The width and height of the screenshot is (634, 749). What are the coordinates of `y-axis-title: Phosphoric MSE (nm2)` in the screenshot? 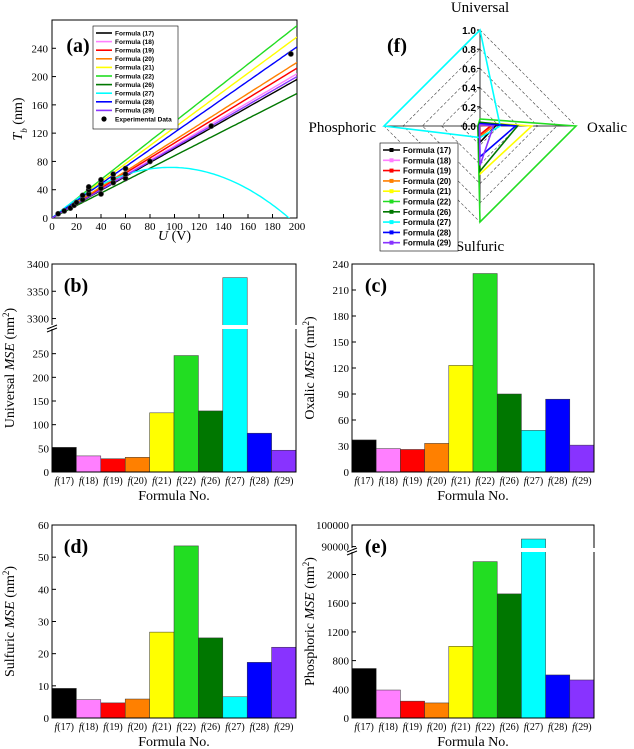 It's located at (309, 621).